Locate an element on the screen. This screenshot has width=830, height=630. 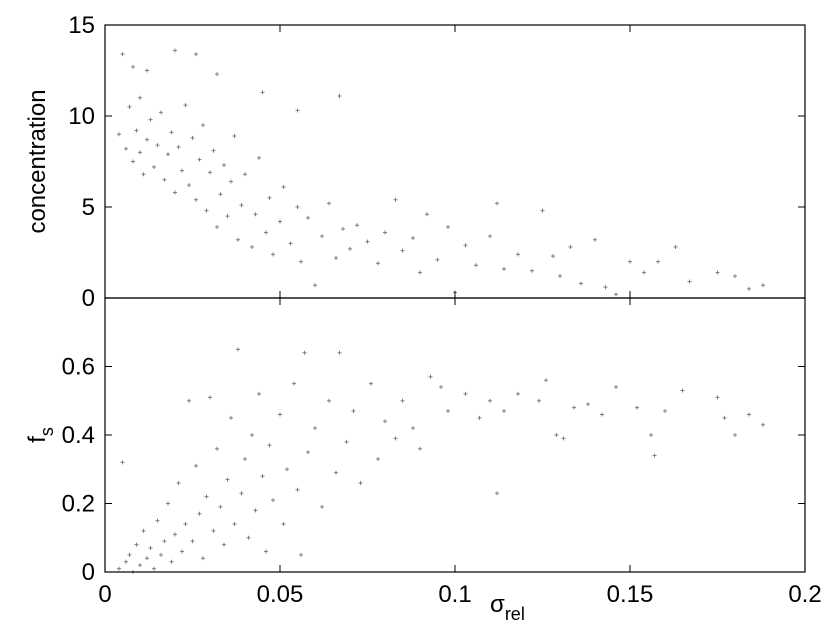
y-axis-label-sub: s is located at coordinates (47, 431).